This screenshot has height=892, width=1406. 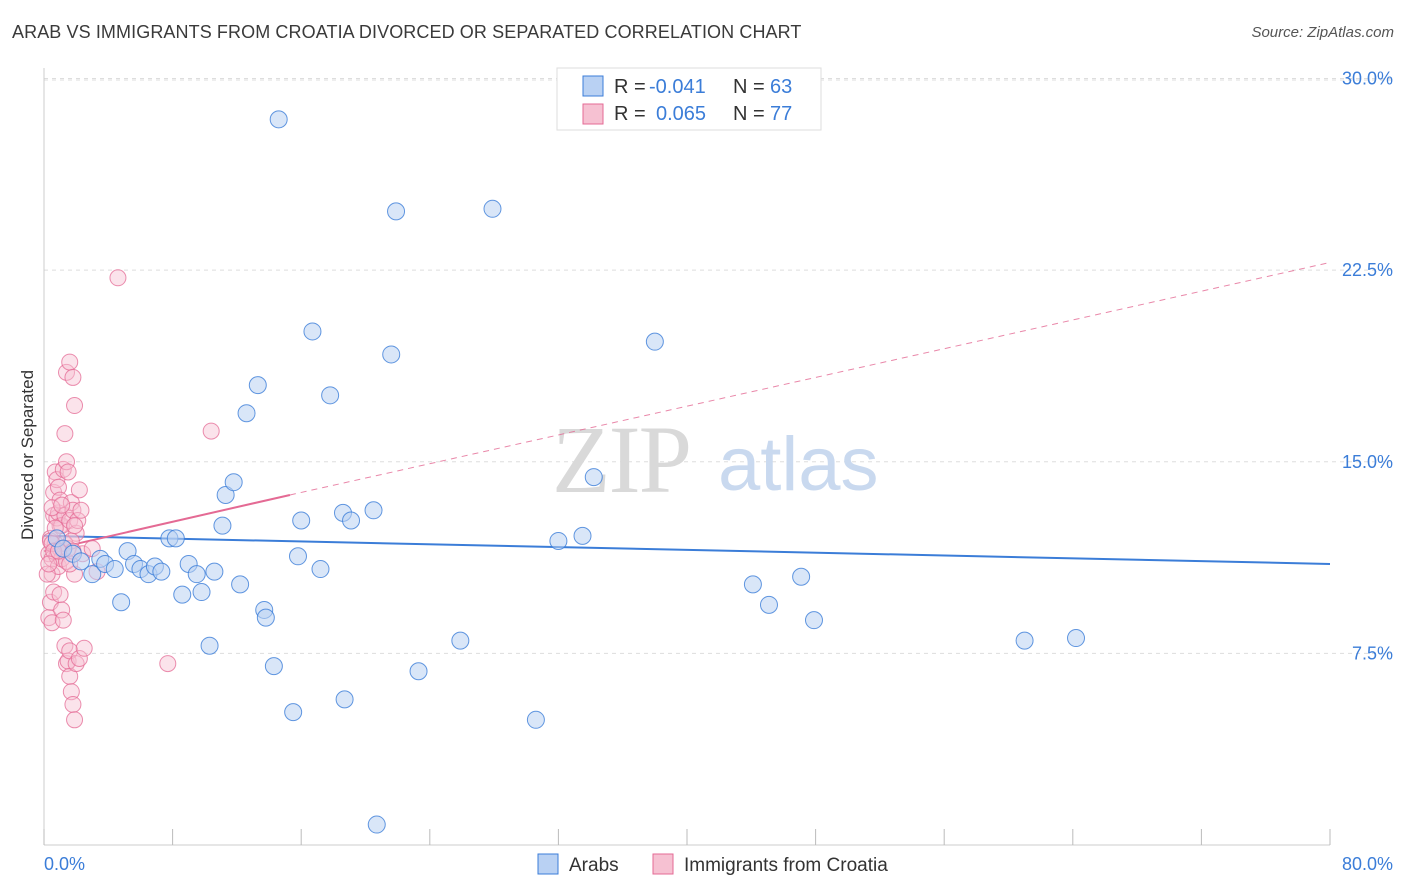 What do you see at coordinates (687, 549) in the screenshot?
I see `trend-line-arabs` at bounding box center [687, 549].